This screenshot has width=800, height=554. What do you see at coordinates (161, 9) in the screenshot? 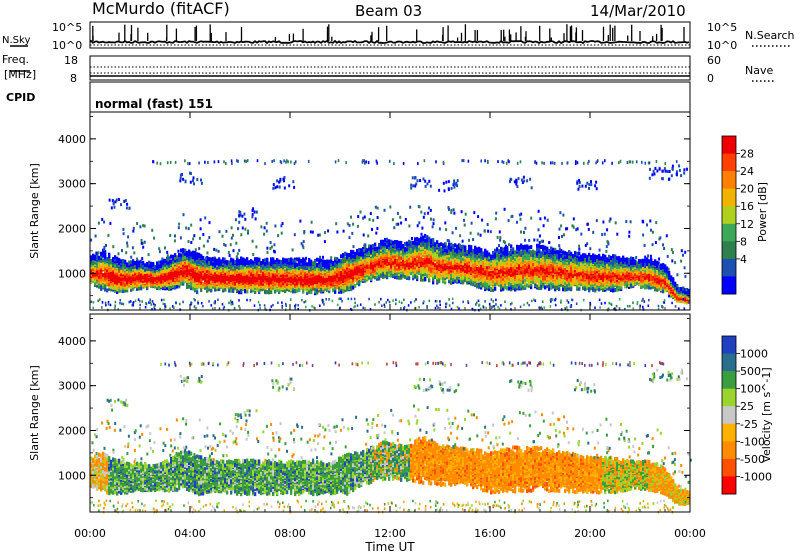
I see `station-title: McMurdo (fitACF)` at bounding box center [161, 9].